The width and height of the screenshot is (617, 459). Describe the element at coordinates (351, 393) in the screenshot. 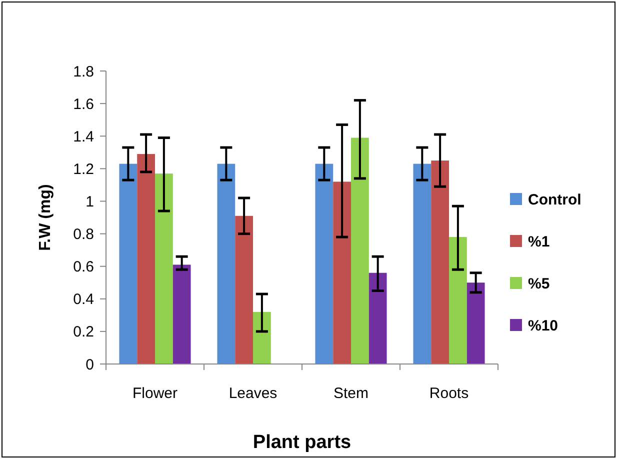

I see `x-tick-label: Stem` at that location.